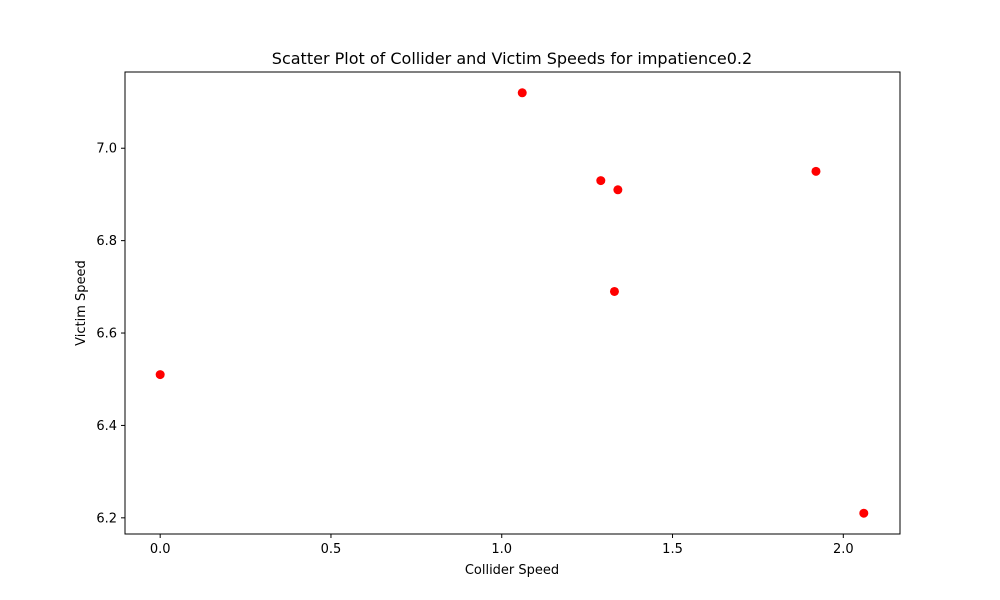 The image size is (1000, 600). I want to click on x-tick-label: 1.5, so click(672, 549).